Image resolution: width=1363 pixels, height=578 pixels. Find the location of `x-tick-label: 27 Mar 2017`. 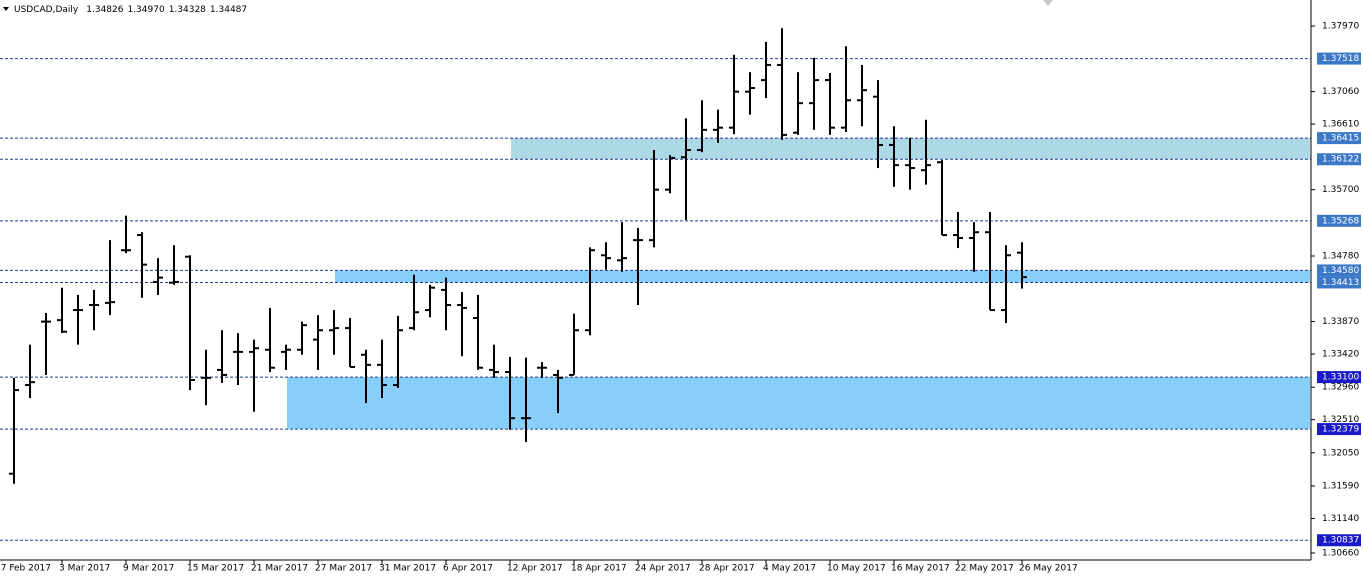

x-tick-label: 27 Mar 2017 is located at coordinates (343, 569).